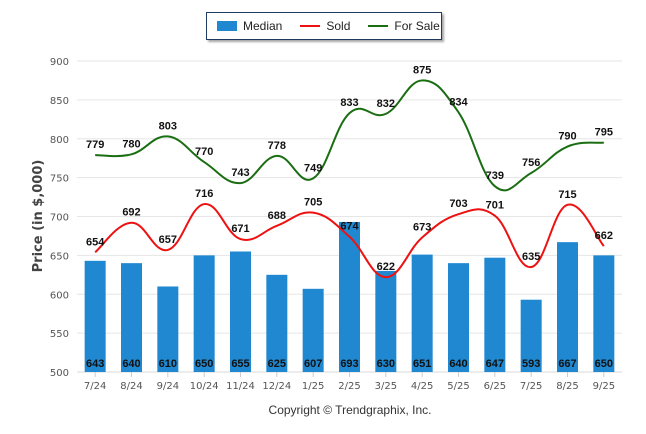 The width and height of the screenshot is (646, 434). What do you see at coordinates (59, 256) in the screenshot?
I see `y-tick-label: 650` at bounding box center [59, 256].